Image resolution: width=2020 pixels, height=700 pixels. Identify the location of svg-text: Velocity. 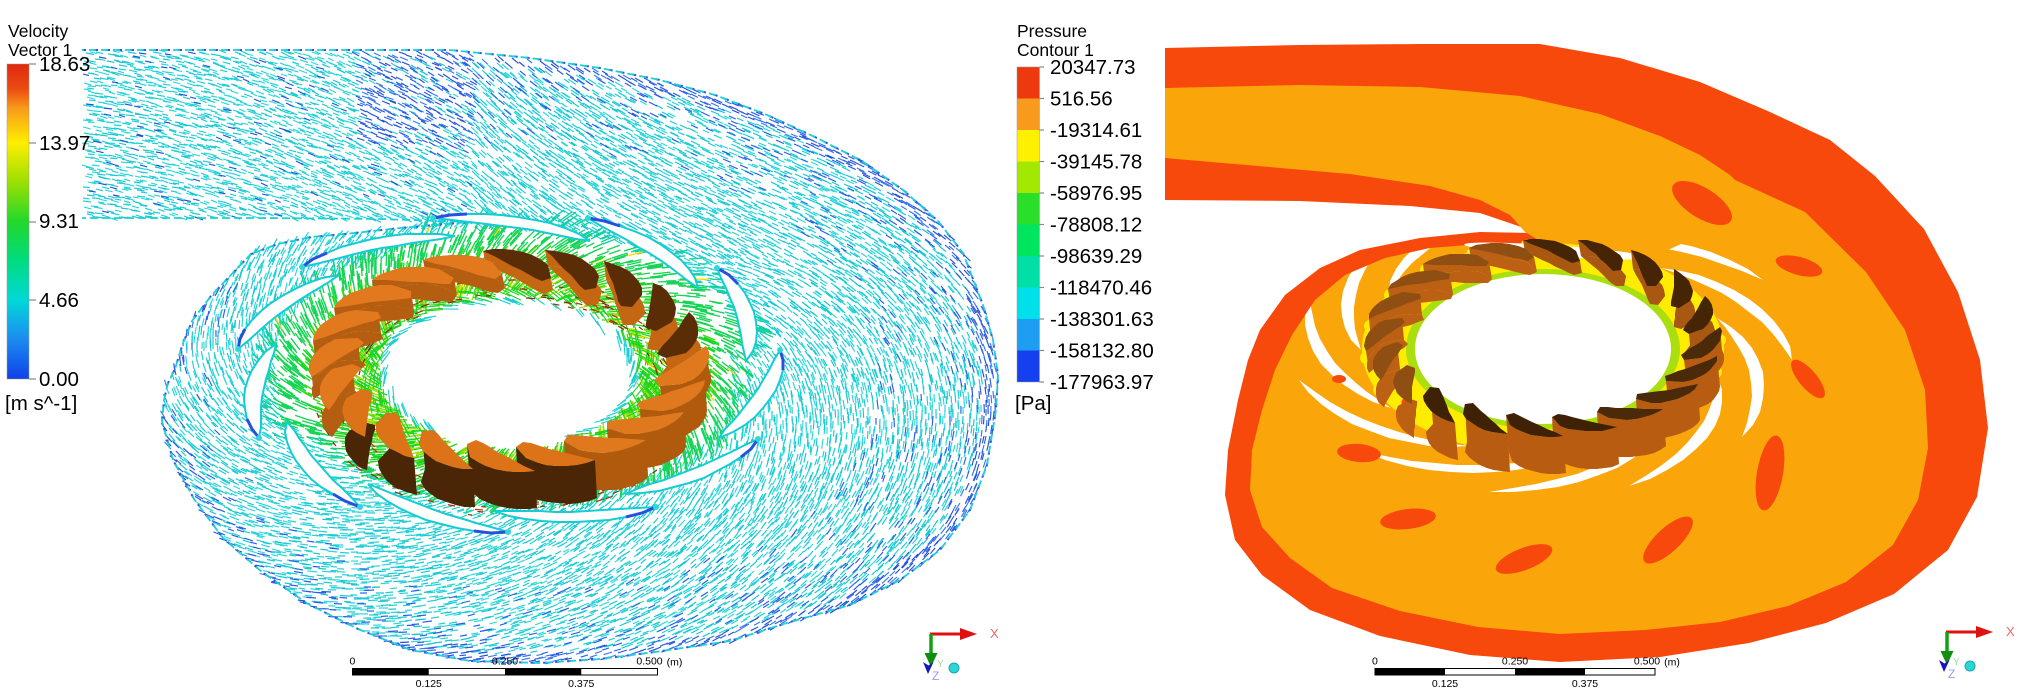
(38, 31).